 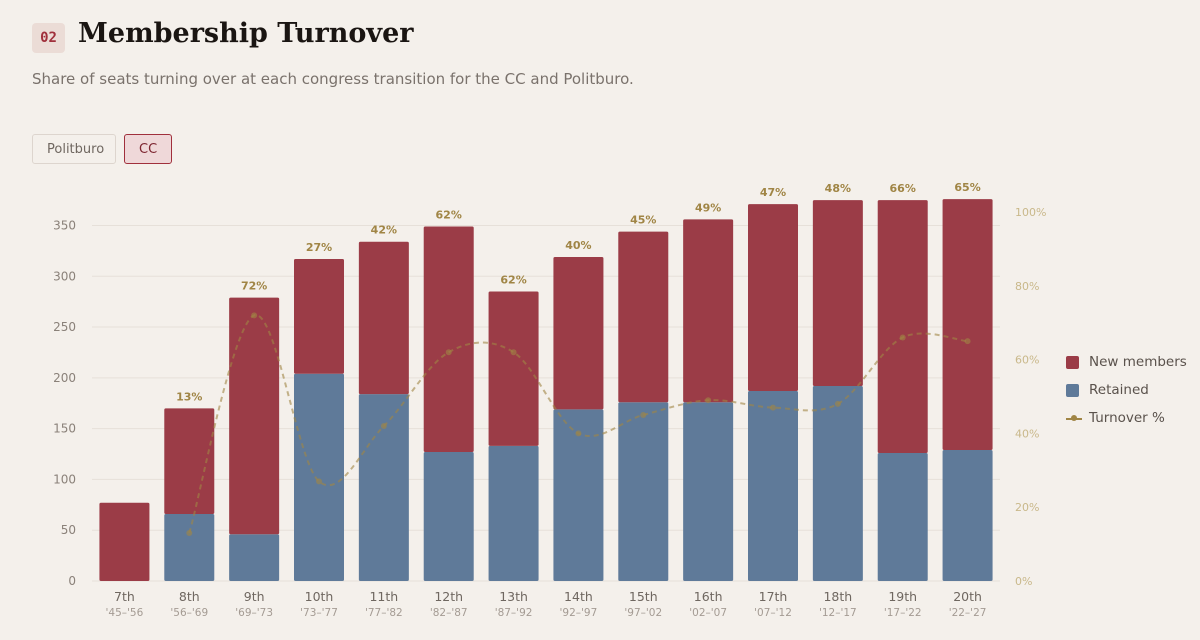 I want to click on y2-axis-tick-label: 100%, so click(x=1030, y=212).